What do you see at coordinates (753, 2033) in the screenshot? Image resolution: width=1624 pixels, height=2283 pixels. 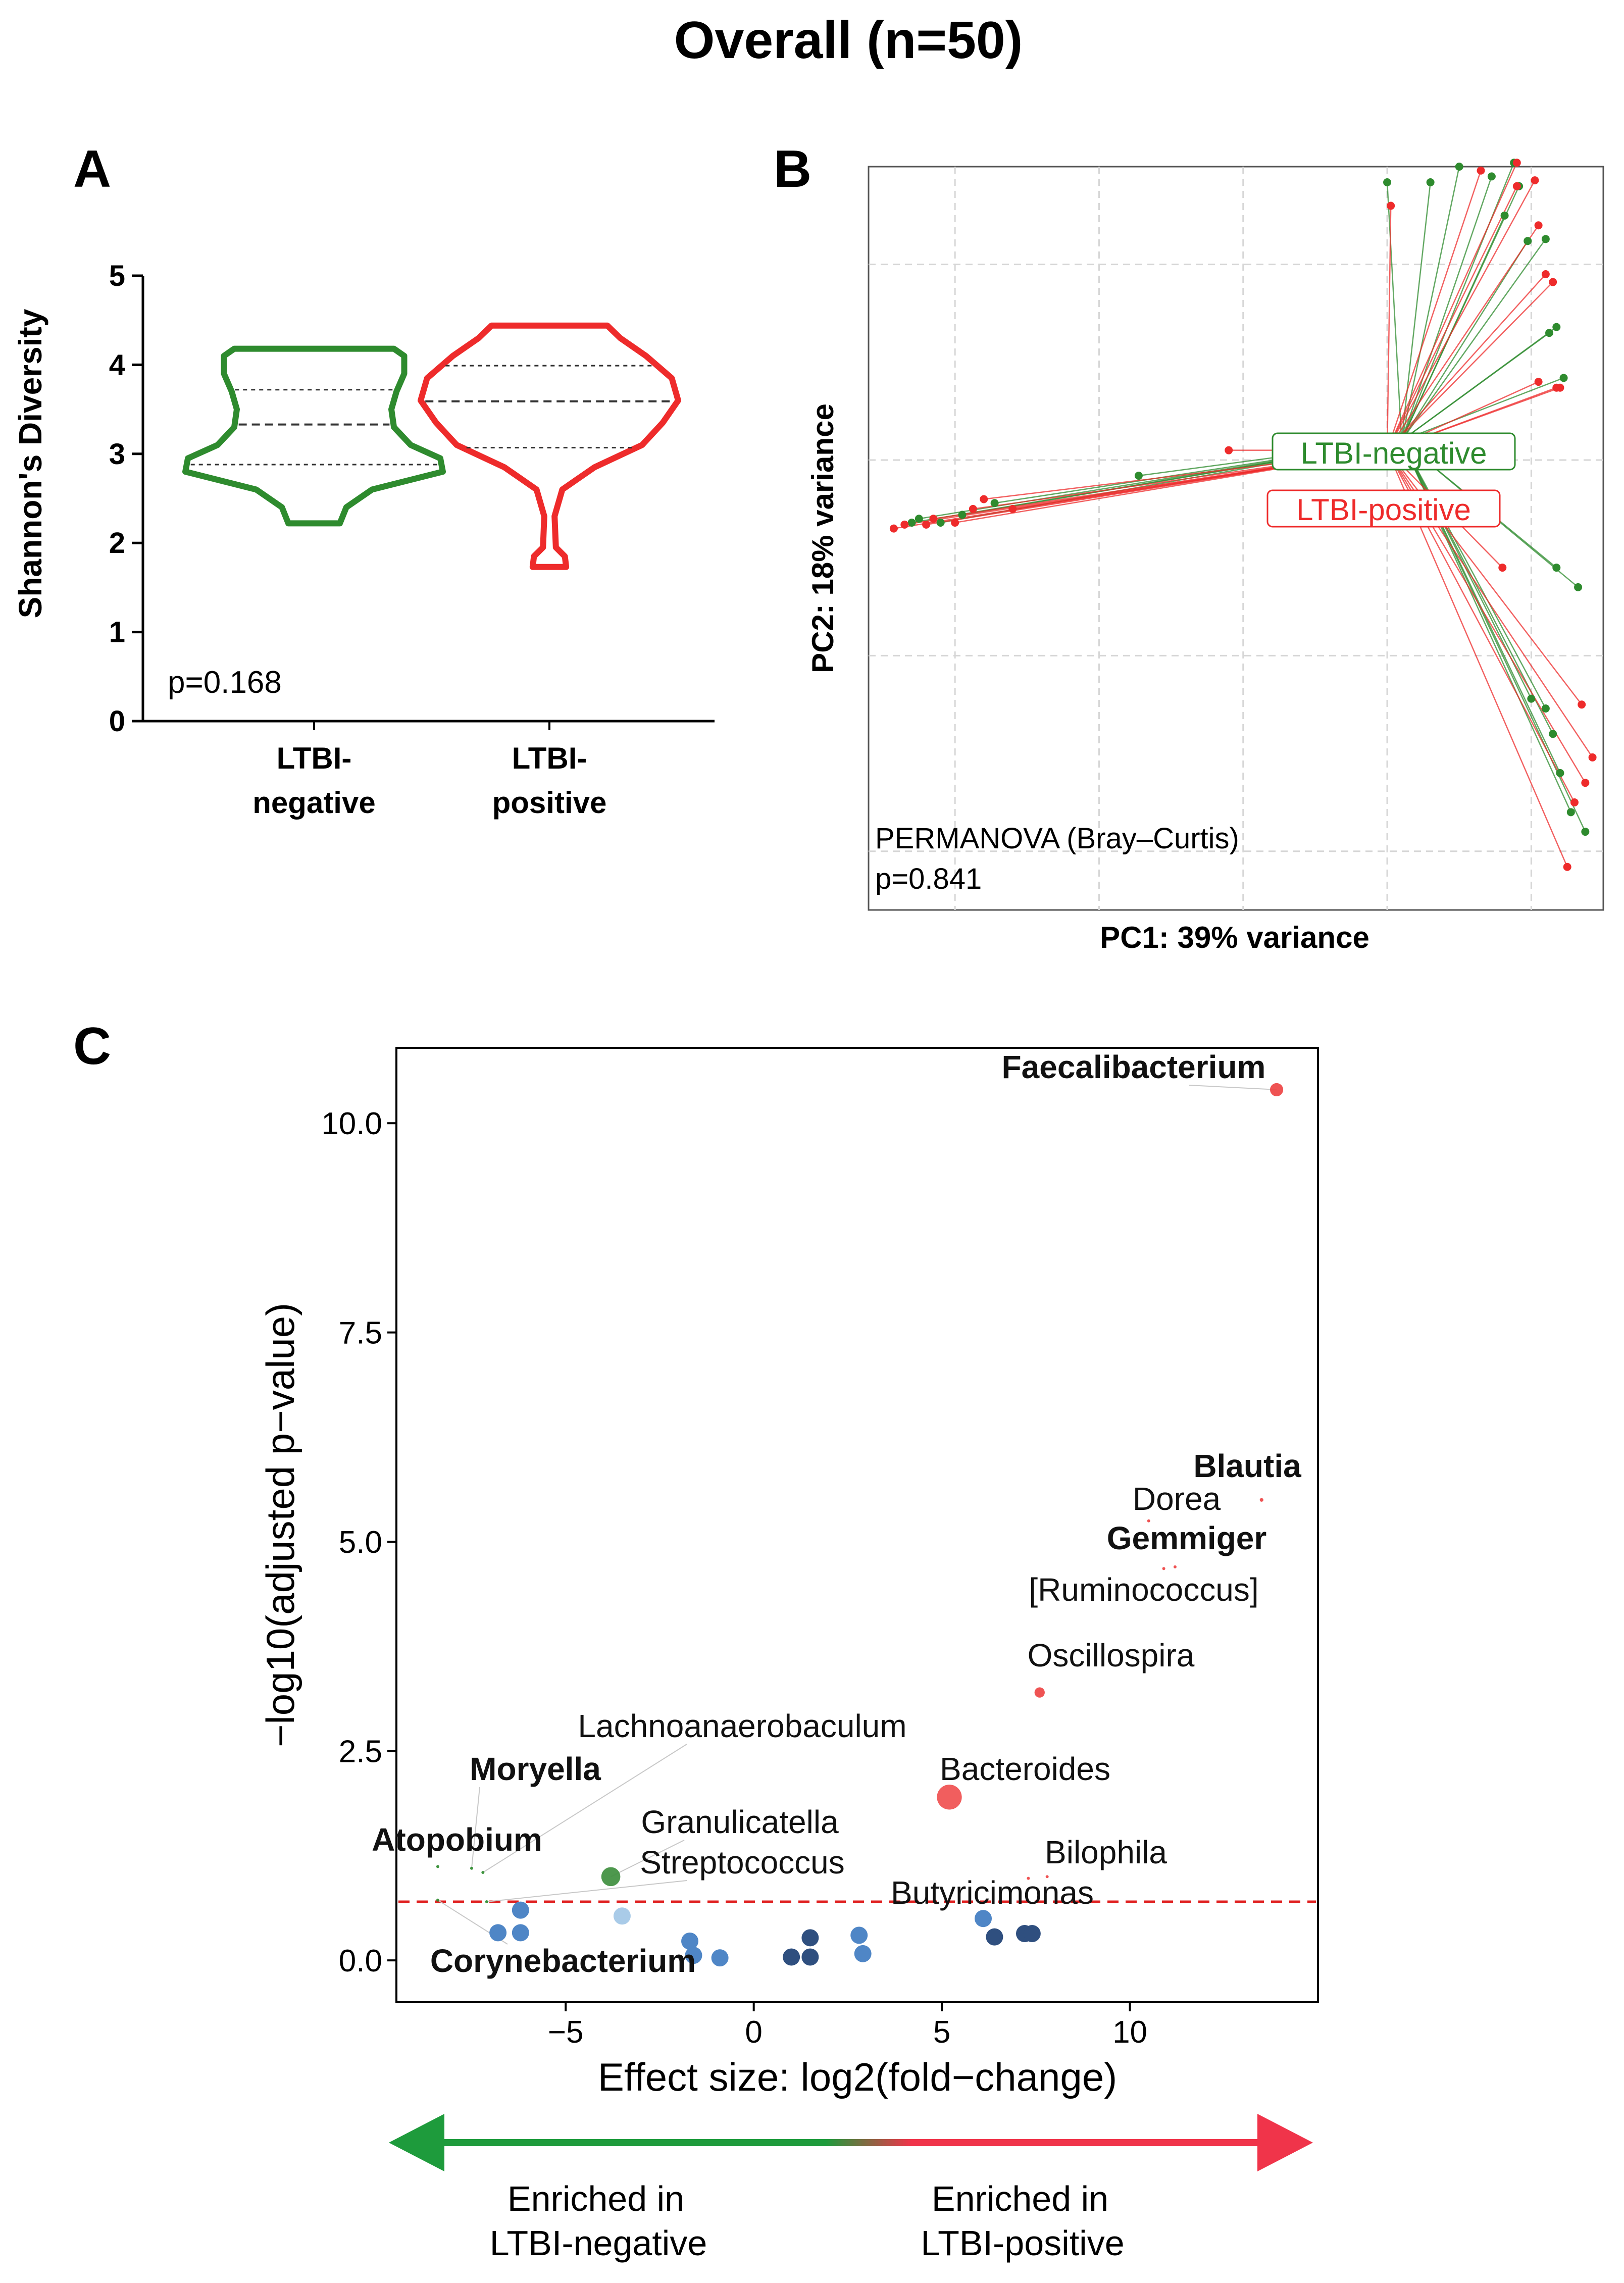 I see `panel-c-x-tick-label: 0` at bounding box center [753, 2033].